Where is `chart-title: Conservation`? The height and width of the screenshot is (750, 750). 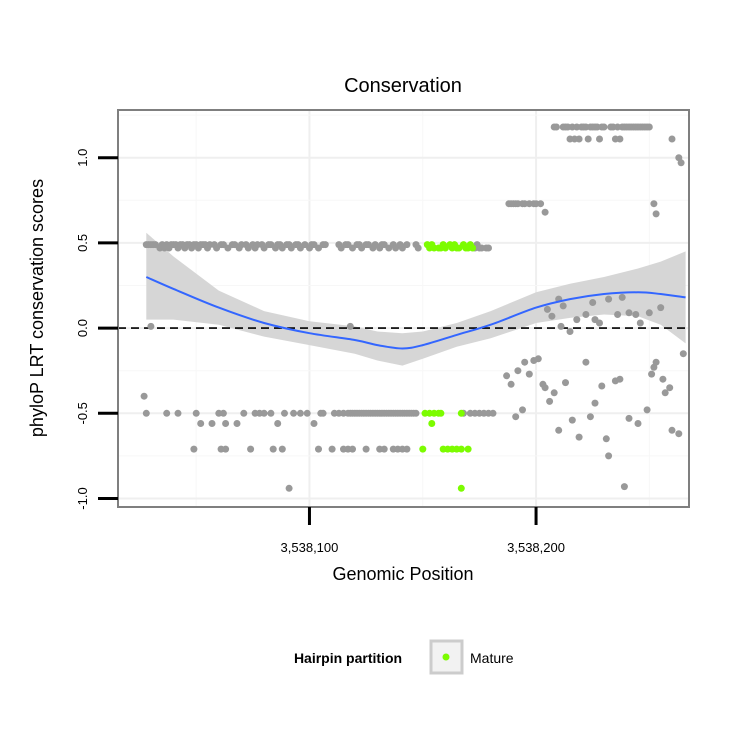 chart-title: Conservation is located at coordinates (403, 86).